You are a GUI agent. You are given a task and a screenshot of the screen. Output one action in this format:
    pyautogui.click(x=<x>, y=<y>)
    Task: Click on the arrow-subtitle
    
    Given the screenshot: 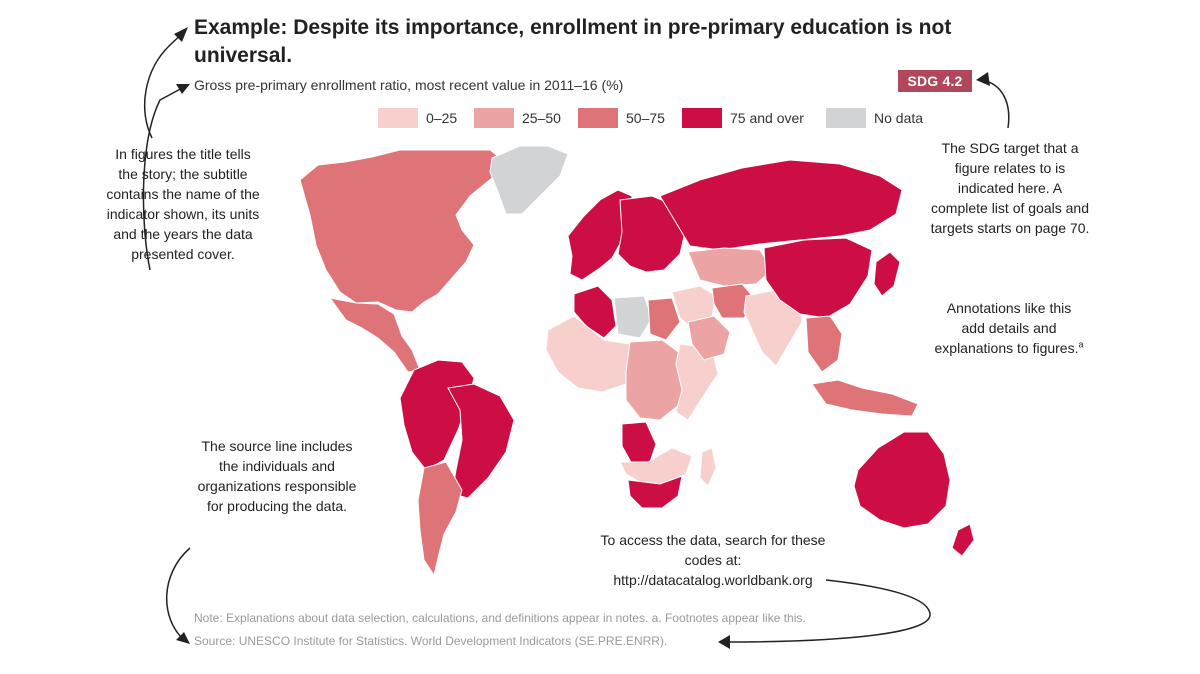 What is the action you would take?
    pyautogui.click(x=164, y=178)
    